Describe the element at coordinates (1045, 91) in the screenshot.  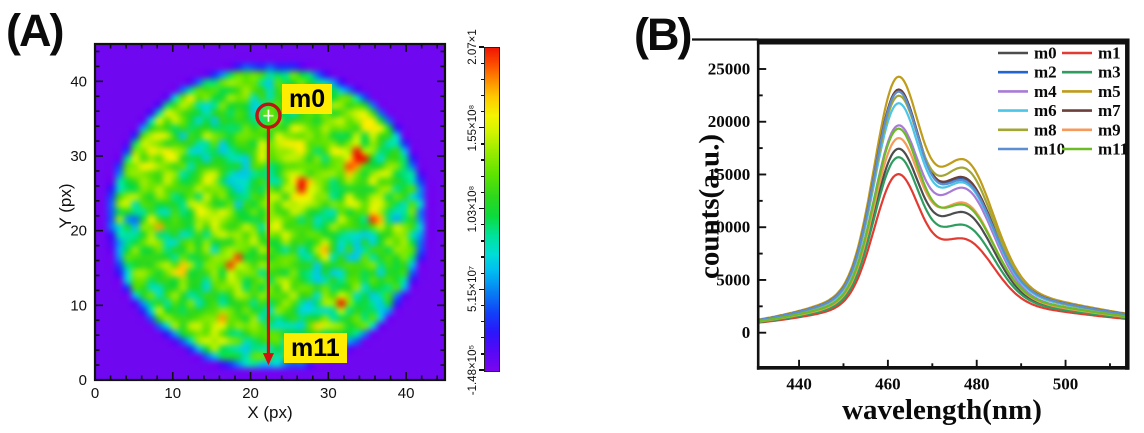
I see `legend-label-m4: m4` at that location.